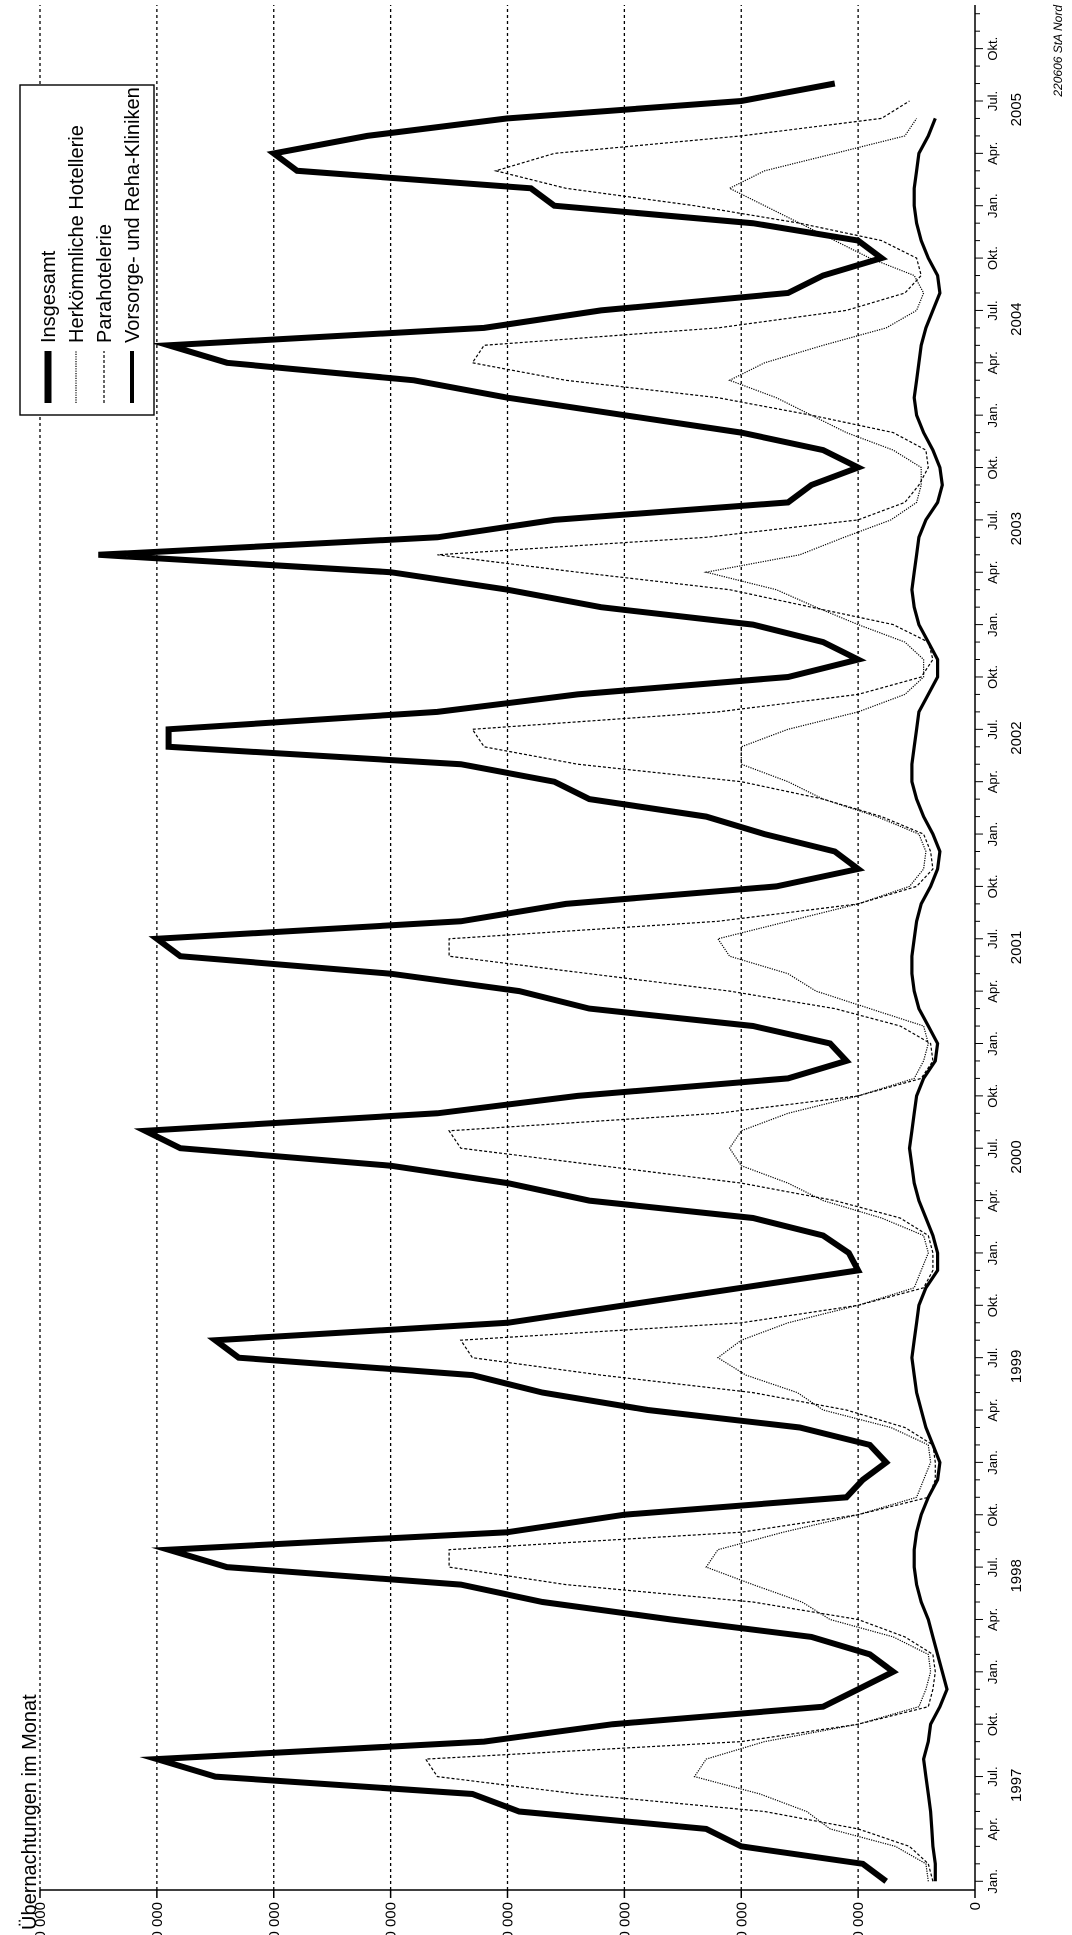 The width and height of the screenshot is (1072, 1935). Describe the element at coordinates (928, 999) in the screenshot. I see `series-kliniken` at that location.